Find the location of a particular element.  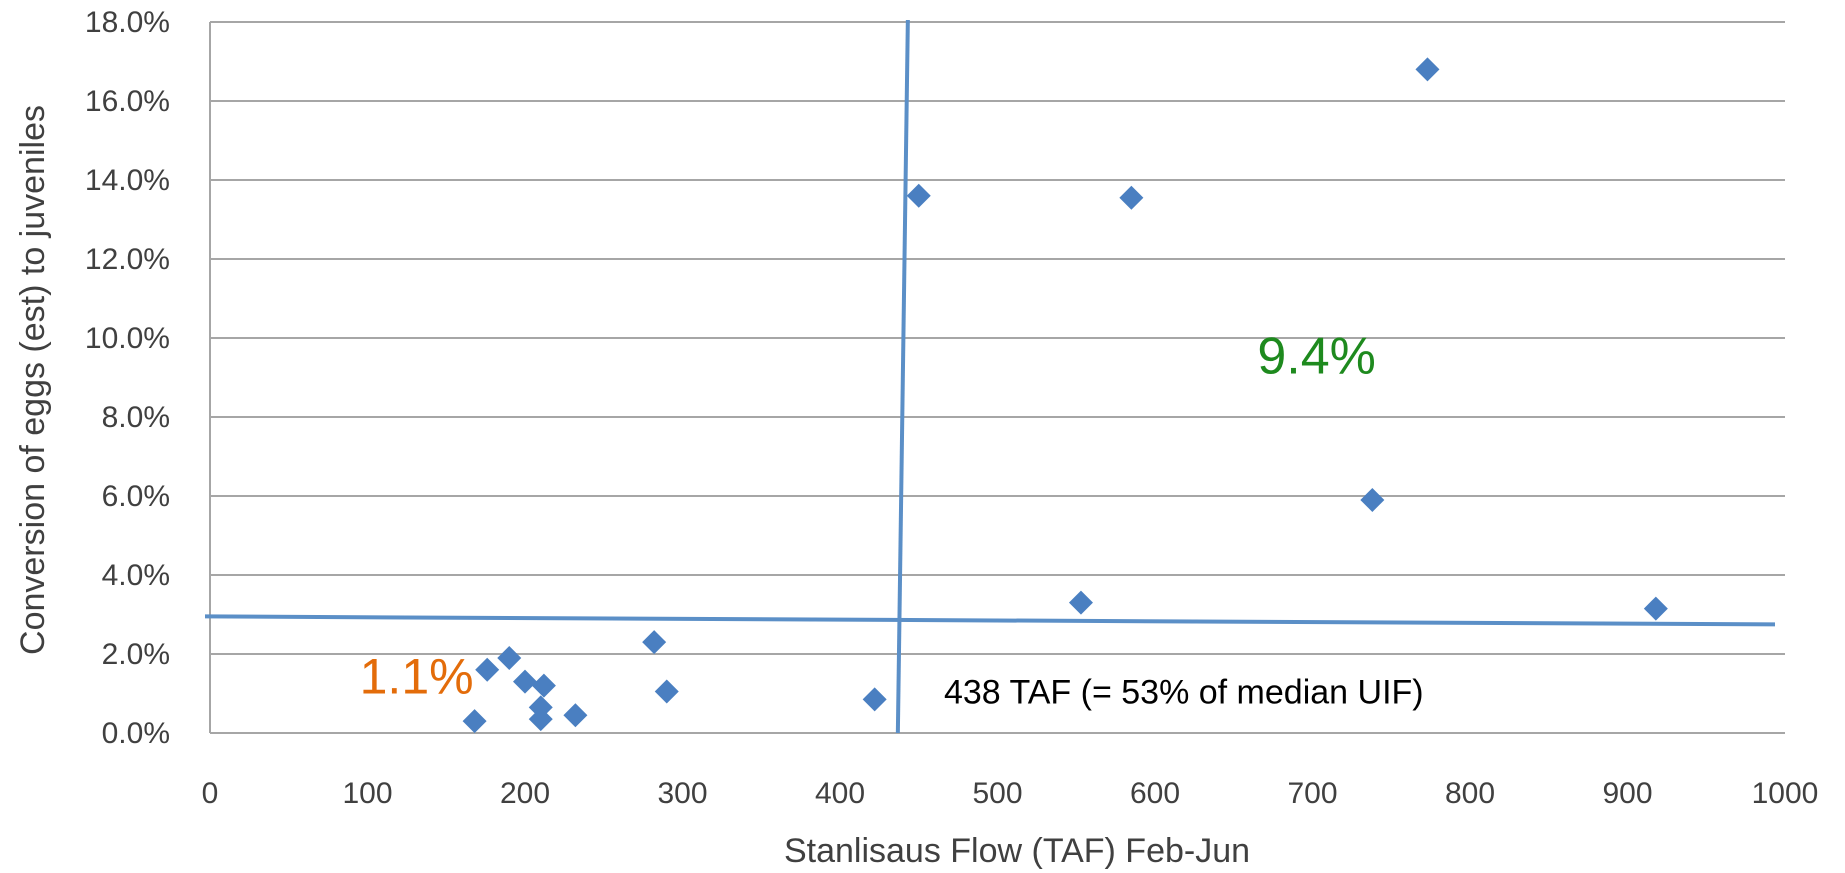

x-tick-label: 100 is located at coordinates (367, 793).